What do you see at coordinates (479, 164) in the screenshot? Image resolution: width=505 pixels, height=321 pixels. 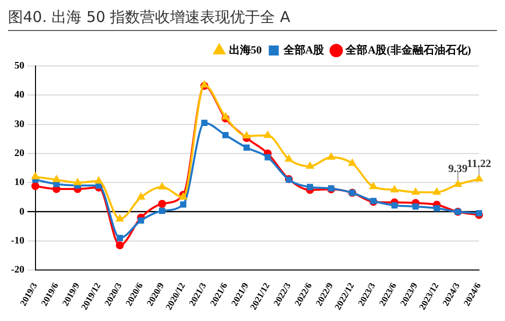 I see `annotation: 11.22` at bounding box center [479, 164].